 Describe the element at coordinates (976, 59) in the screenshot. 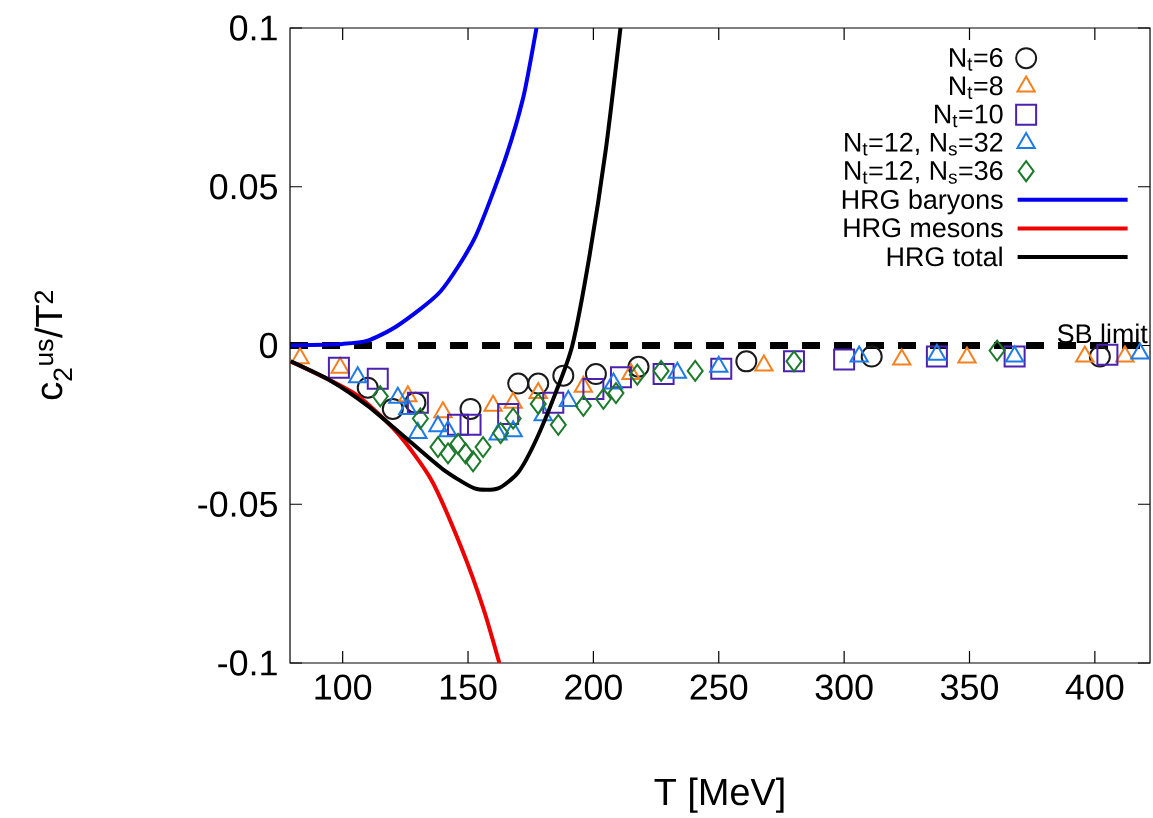

I see `legend-label: N$_{t}$=6` at that location.